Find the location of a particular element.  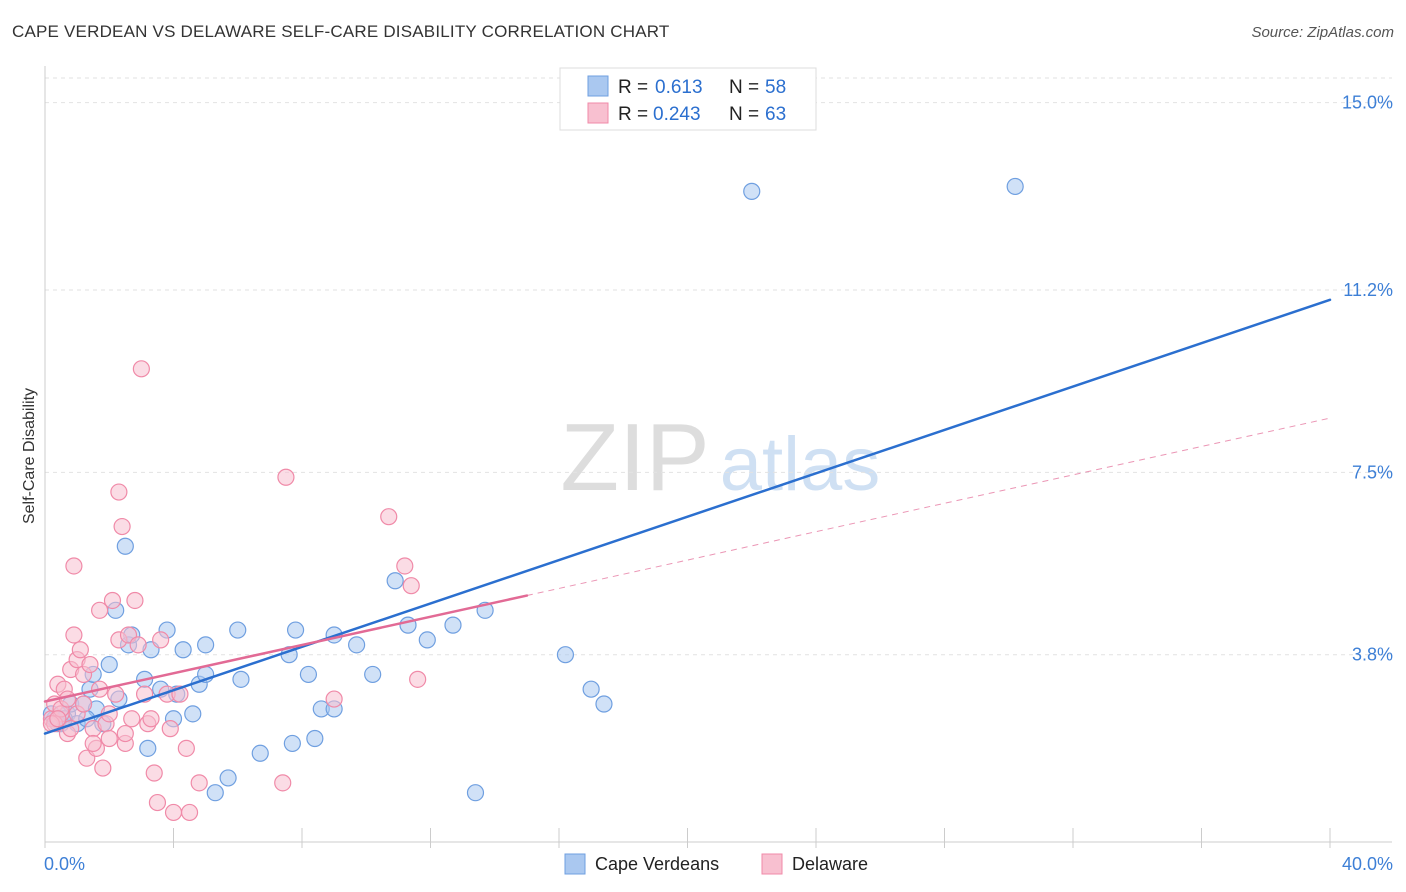

legend-swatch-delaware is located at coordinates (772, 864).